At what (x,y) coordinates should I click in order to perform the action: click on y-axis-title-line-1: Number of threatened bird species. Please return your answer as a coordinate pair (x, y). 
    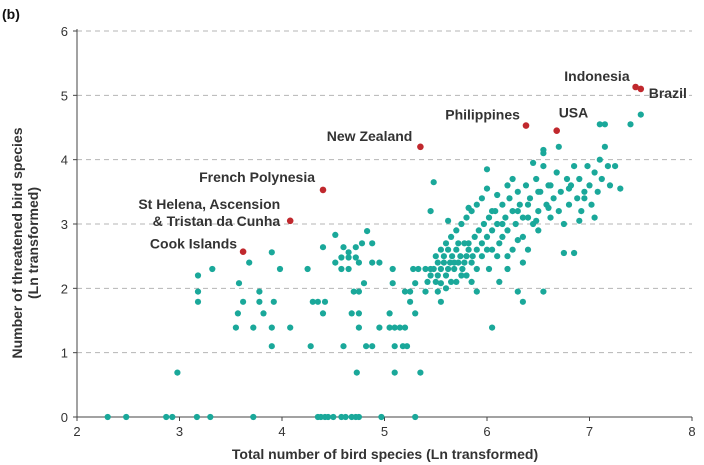
    Looking at the image, I should click on (17, 242).